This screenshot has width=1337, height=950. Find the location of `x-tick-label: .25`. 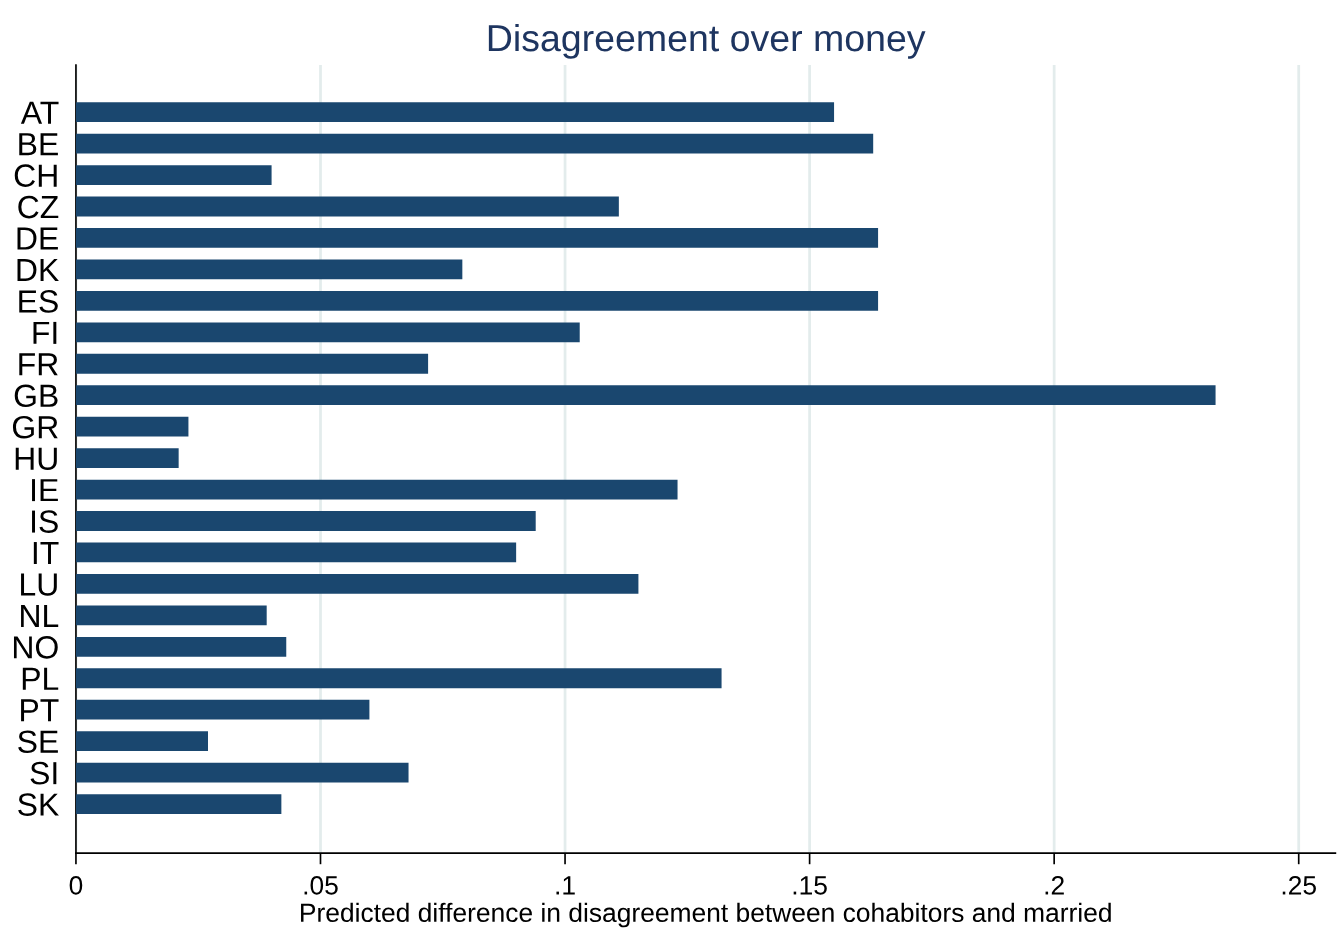

x-tick-label: .25 is located at coordinates (1299, 885).